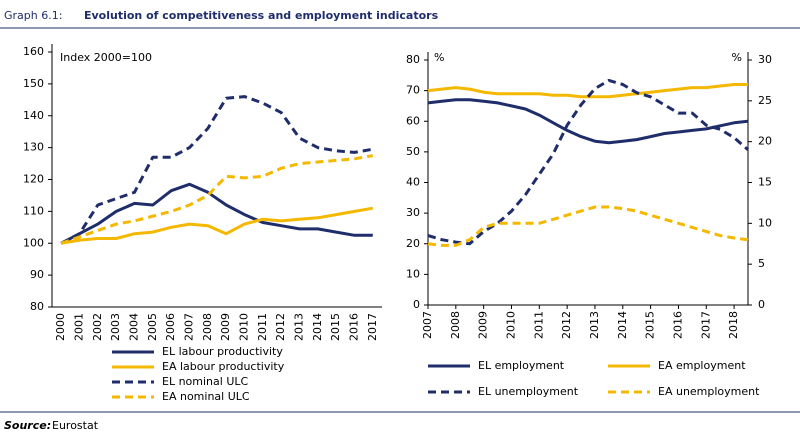  Describe the element at coordinates (79, 327) in the screenshot. I see `x-tick-label: 2001` at that location.